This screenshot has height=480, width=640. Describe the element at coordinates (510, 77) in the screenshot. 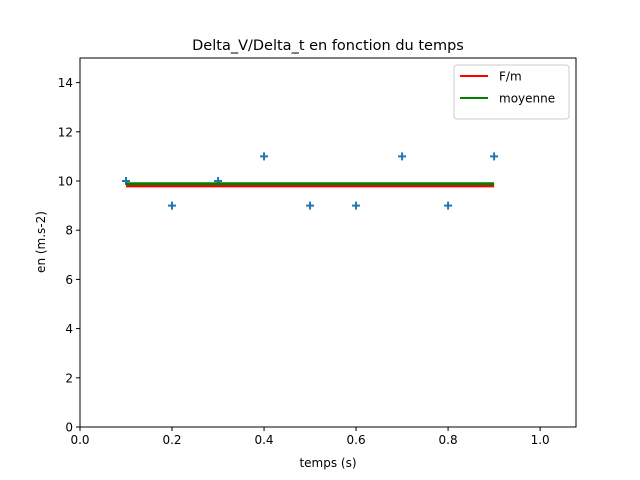

I see `legend-label: F/m` at that location.